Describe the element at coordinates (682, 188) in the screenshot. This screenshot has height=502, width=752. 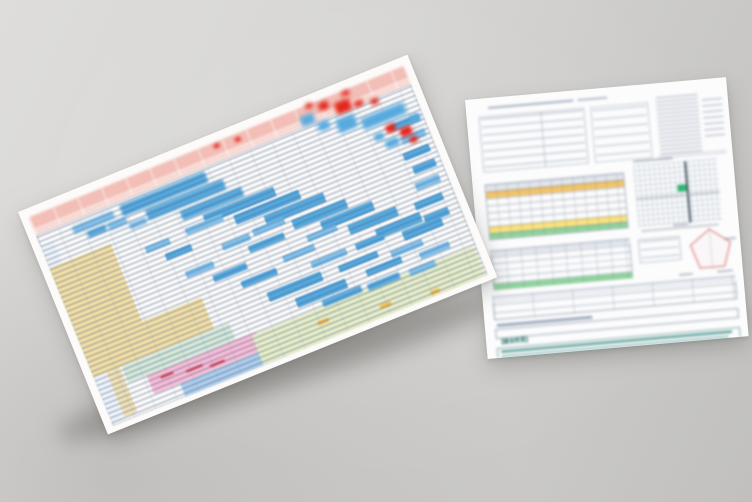
I see `grid-chart-marker` at that location.